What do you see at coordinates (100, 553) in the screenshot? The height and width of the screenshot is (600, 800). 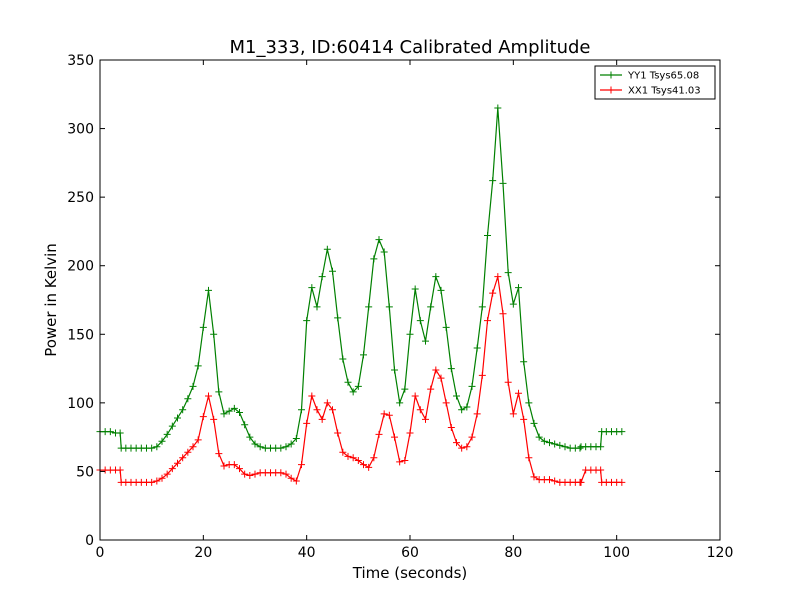 I see `x-tick-label: 0` at bounding box center [100, 553].